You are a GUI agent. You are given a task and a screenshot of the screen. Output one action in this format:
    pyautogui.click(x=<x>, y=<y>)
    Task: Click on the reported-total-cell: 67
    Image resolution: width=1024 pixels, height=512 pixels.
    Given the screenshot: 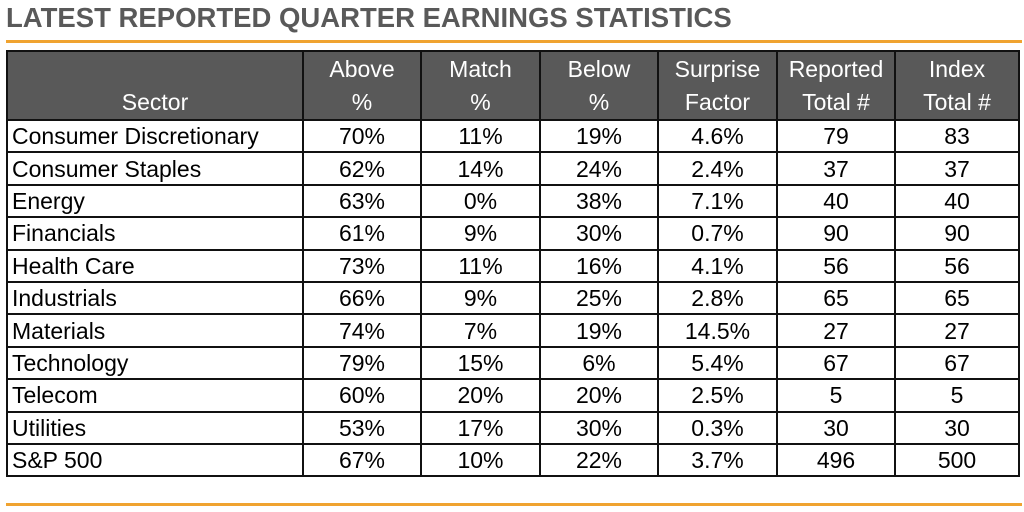 What is the action you would take?
    pyautogui.click(x=836, y=363)
    